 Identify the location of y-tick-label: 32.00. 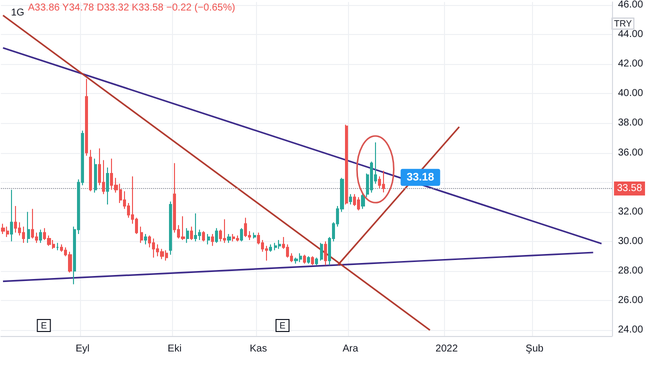
(631, 212).